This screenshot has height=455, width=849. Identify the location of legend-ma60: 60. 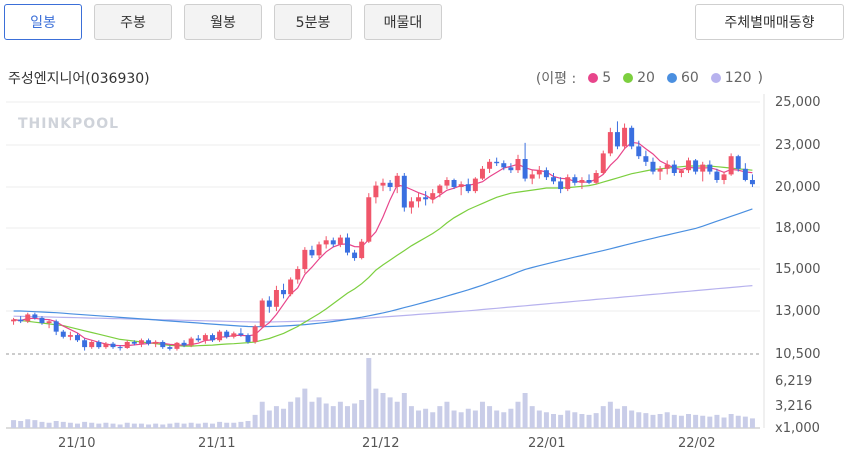
(682, 78).